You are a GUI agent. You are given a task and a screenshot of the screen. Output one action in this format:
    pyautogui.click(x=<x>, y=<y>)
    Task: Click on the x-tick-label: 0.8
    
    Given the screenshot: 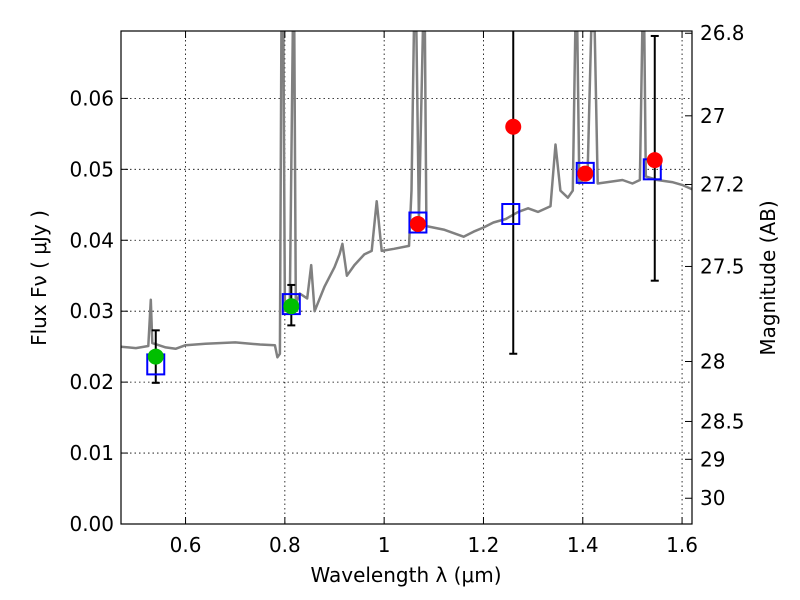 What is the action you would take?
    pyautogui.click(x=285, y=545)
    